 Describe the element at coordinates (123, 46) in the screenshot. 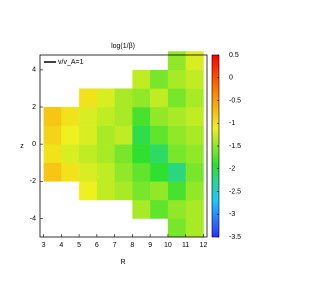

I see `chart-title: log(1/β)` at that location.